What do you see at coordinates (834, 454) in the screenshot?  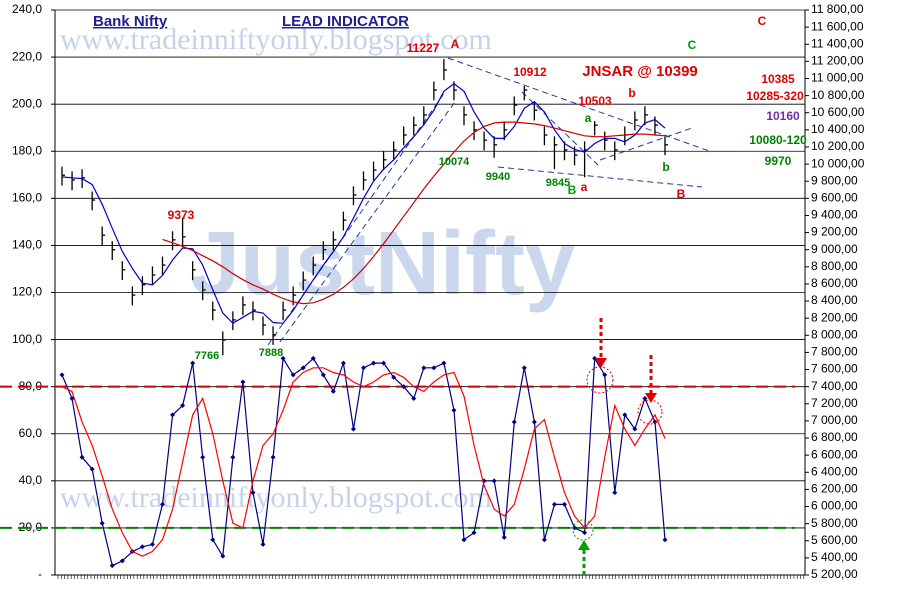 I see `y2-tick-label: 6 600,00` at bounding box center [834, 454].